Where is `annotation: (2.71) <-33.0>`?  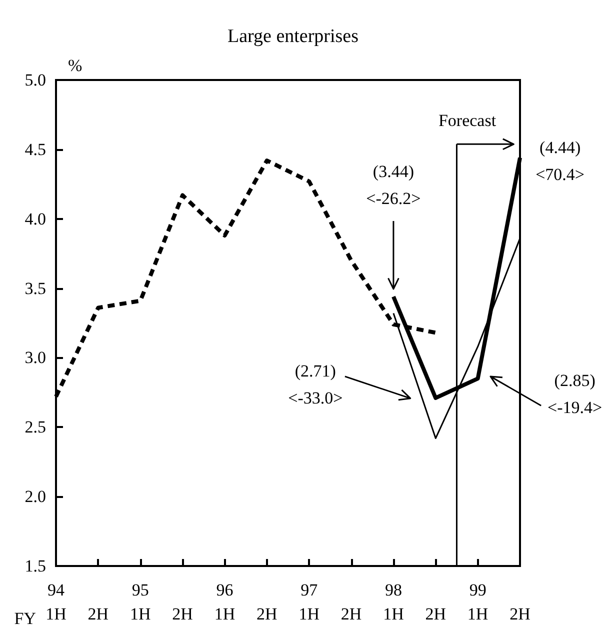 annotation: (2.71) <-33.0> is located at coordinates (315, 384).